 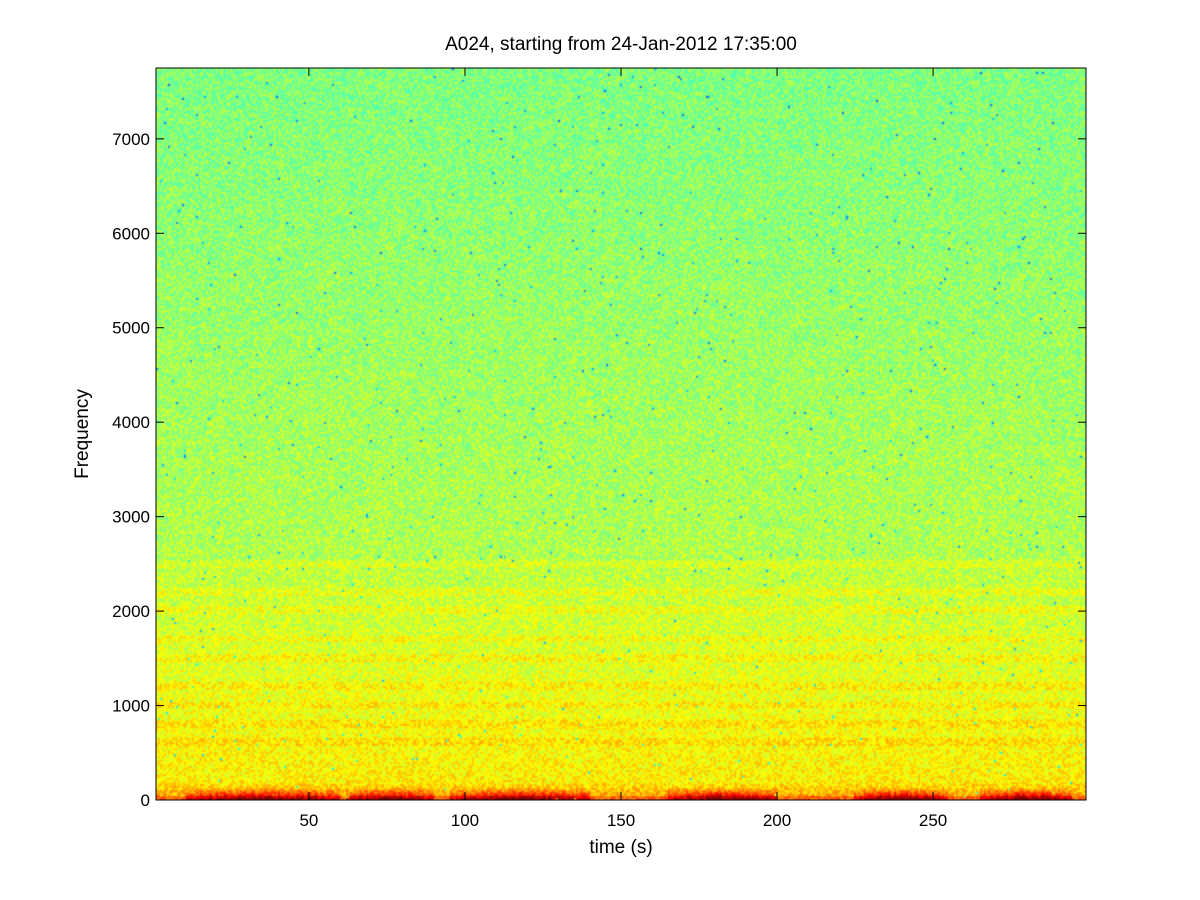 What do you see at coordinates (131, 706) in the screenshot?
I see `y-tick-label: 1000` at bounding box center [131, 706].